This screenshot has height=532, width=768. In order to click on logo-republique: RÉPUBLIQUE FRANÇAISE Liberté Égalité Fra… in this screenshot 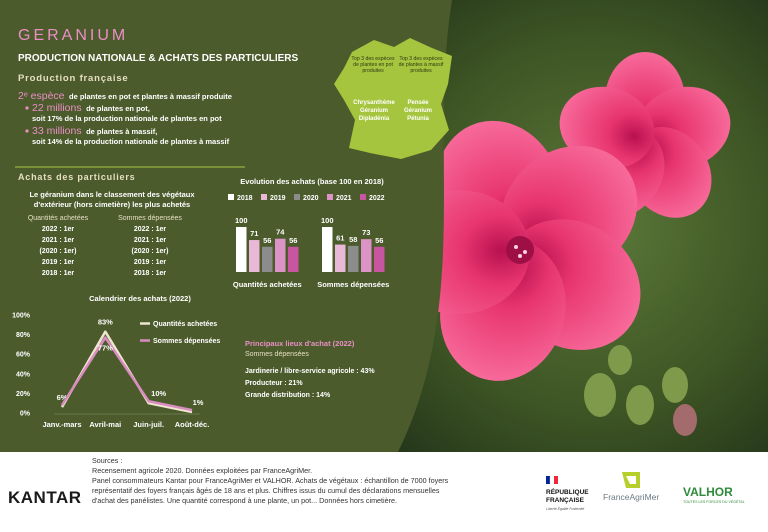, I will do `click(567, 493)`.